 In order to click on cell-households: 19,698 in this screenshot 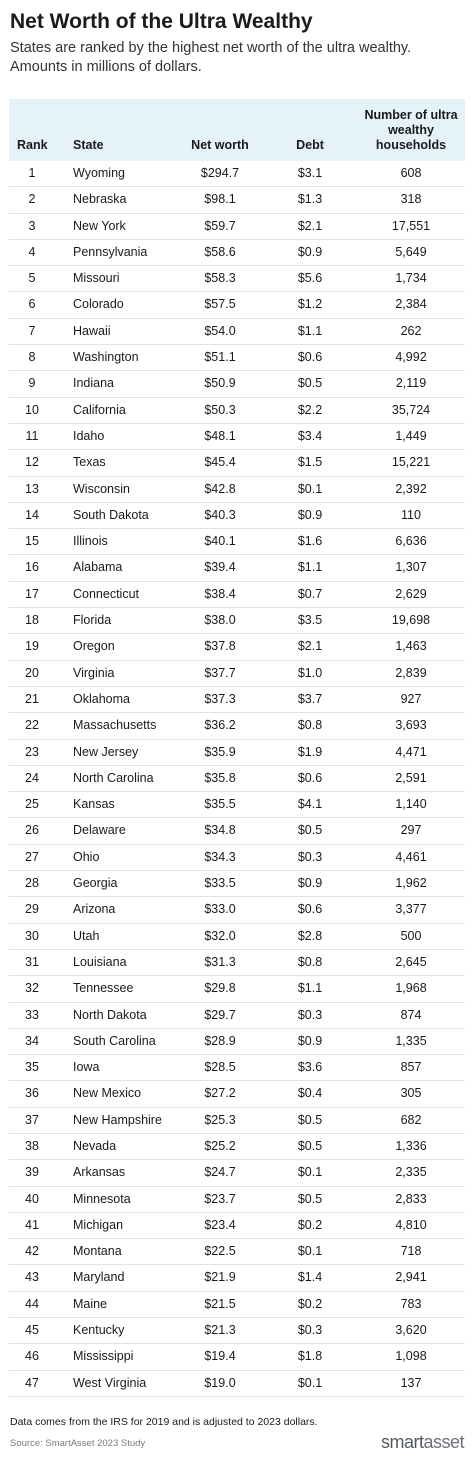, I will do `click(411, 620)`.